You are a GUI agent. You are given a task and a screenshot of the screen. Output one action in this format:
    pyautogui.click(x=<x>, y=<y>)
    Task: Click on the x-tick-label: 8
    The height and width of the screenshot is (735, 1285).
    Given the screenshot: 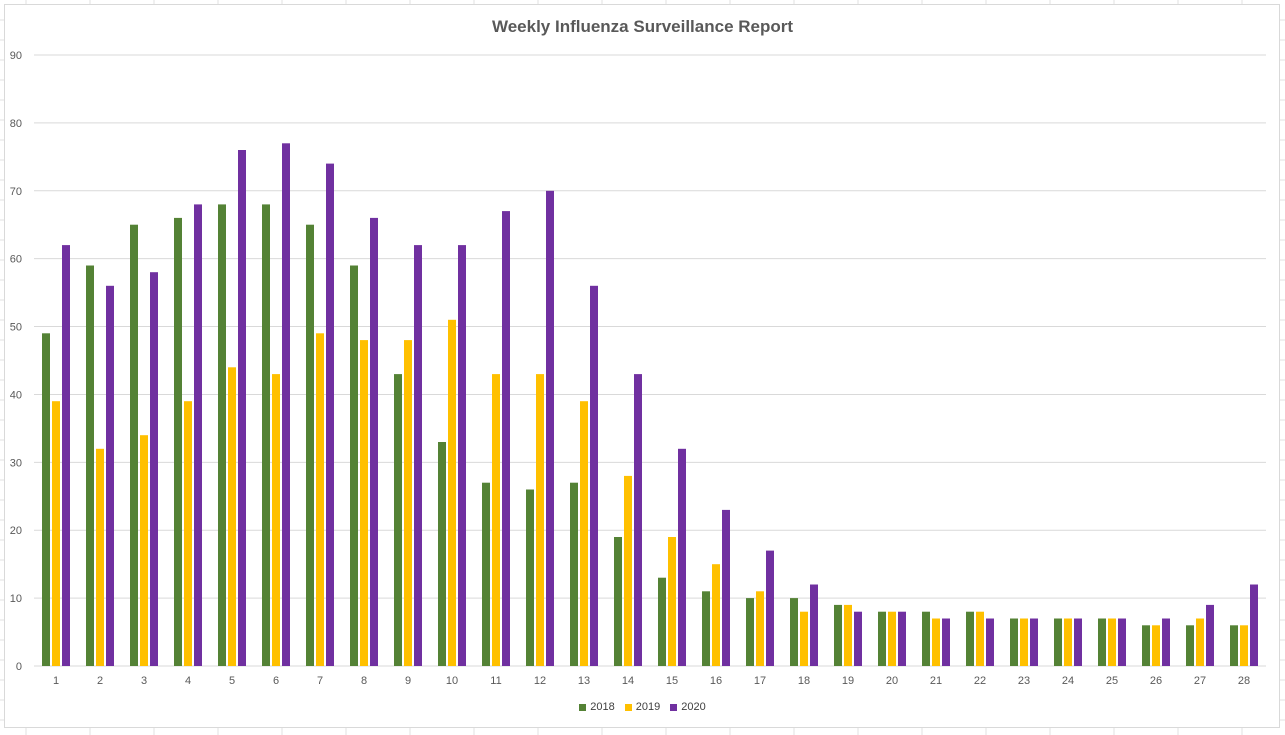 What is the action you would take?
    pyautogui.click(x=364, y=681)
    